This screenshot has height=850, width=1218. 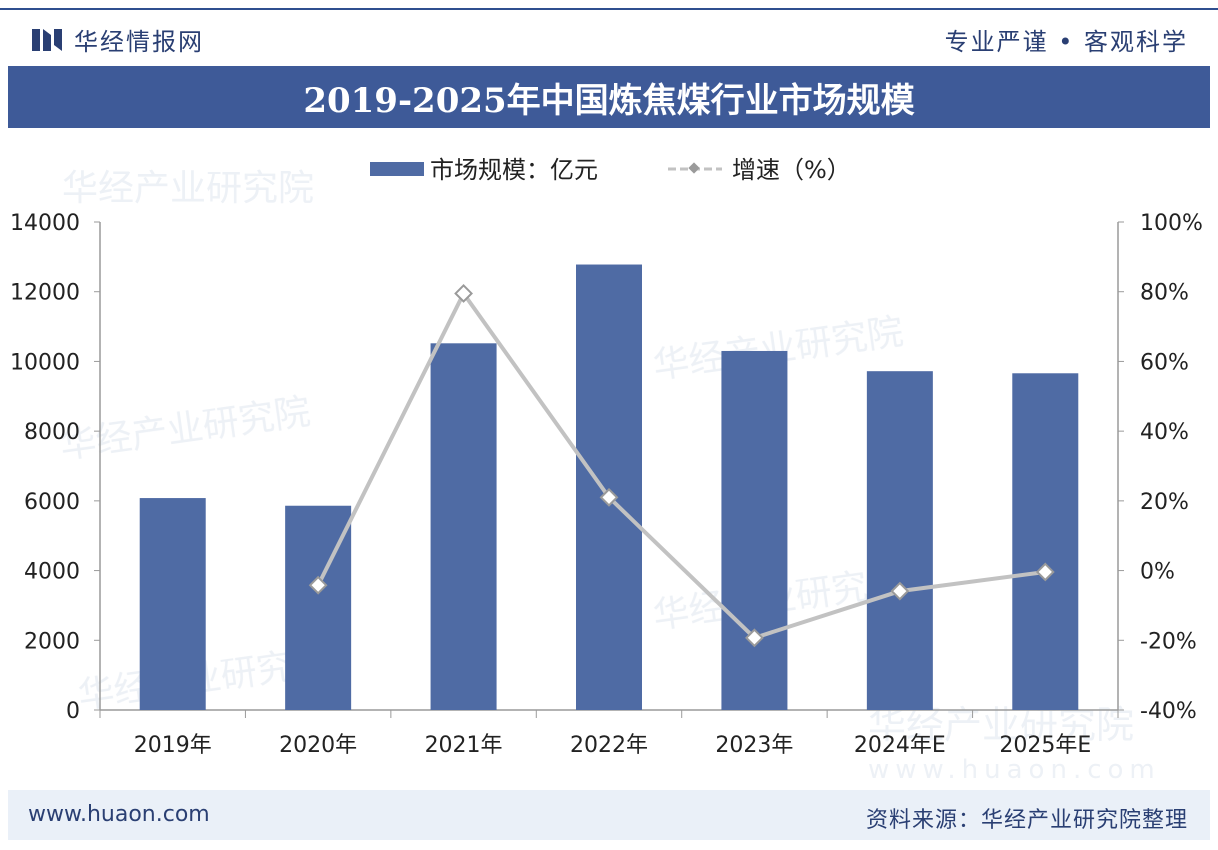 What do you see at coordinates (52, 572) in the screenshot?
I see `left-tick-label: 4000` at bounding box center [52, 572].